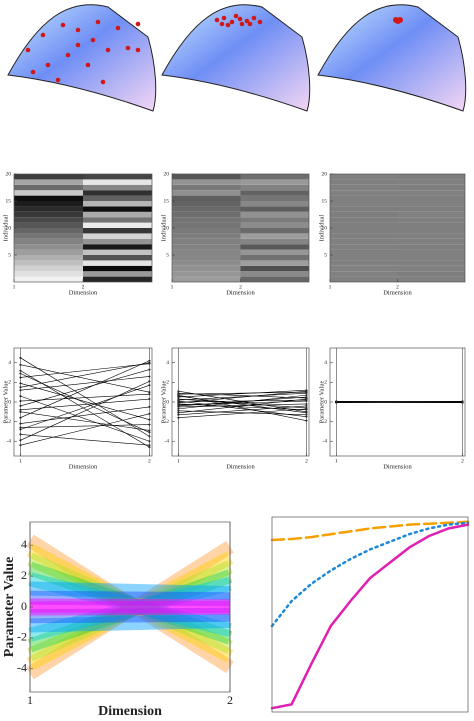  What do you see at coordinates (9, 383) in the screenshot?
I see `y-tick-label: 2` at bounding box center [9, 383].